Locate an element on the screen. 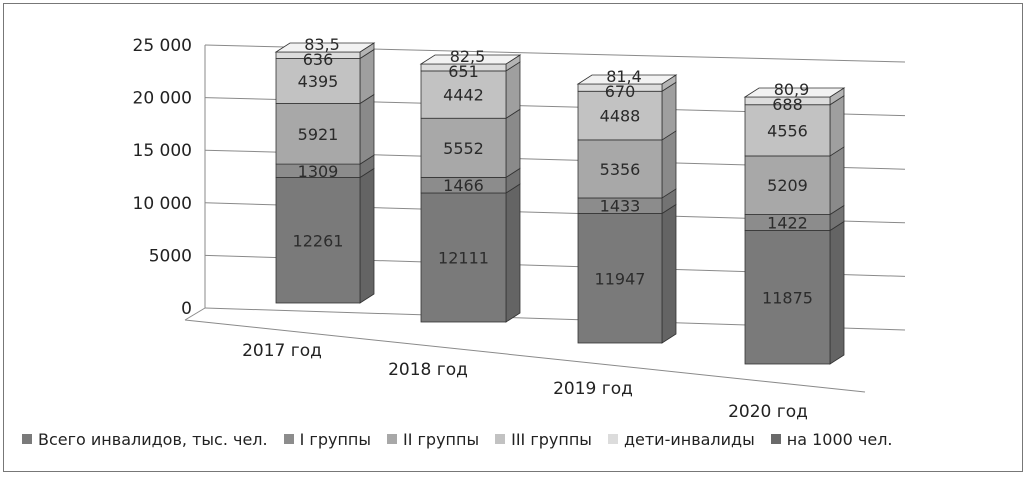 The width and height of the screenshot is (1028, 477). y-tick-label: 0 is located at coordinates (186, 309).